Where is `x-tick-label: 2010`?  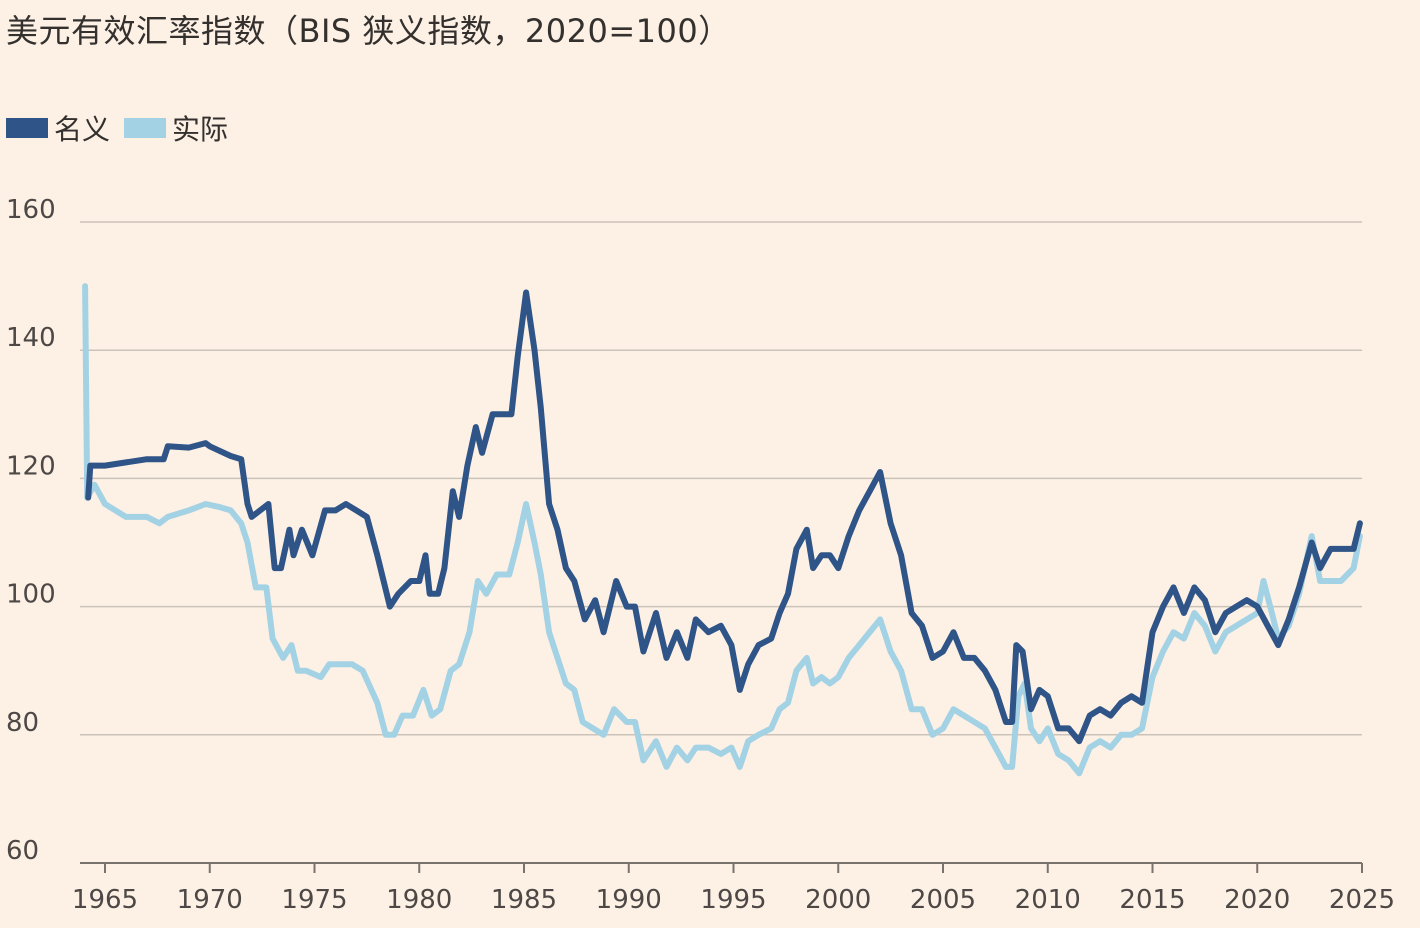
x-tick-label: 2010 is located at coordinates (1048, 900).